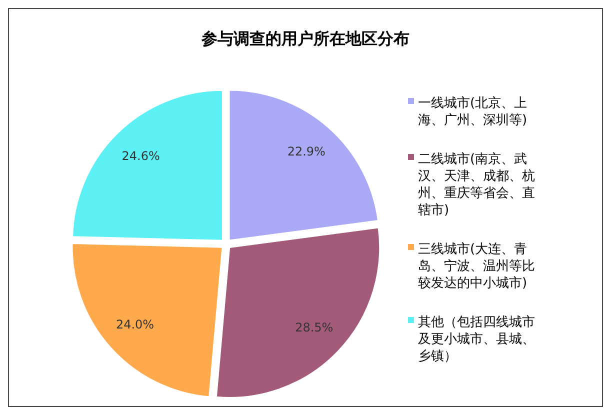 The width and height of the screenshot is (611, 415). I want to click on data-label: 24.0%, so click(135, 325).